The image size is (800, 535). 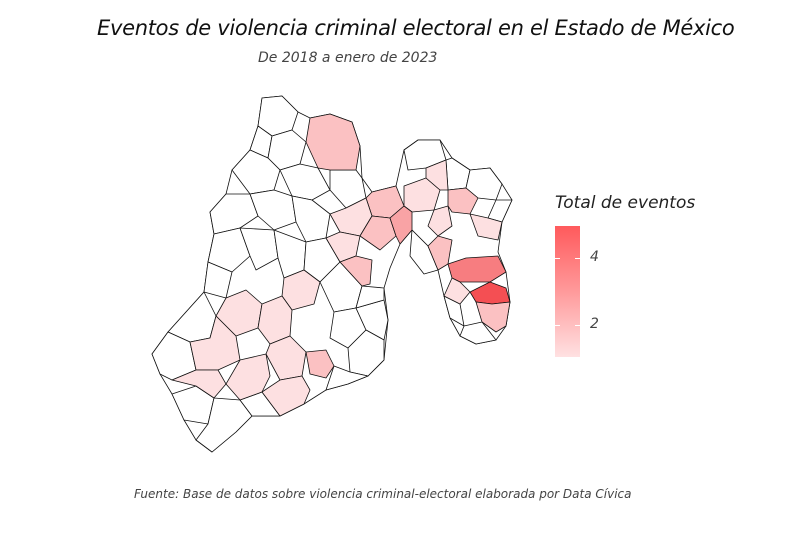 I want to click on legend-label-4: 4, so click(x=594, y=257).